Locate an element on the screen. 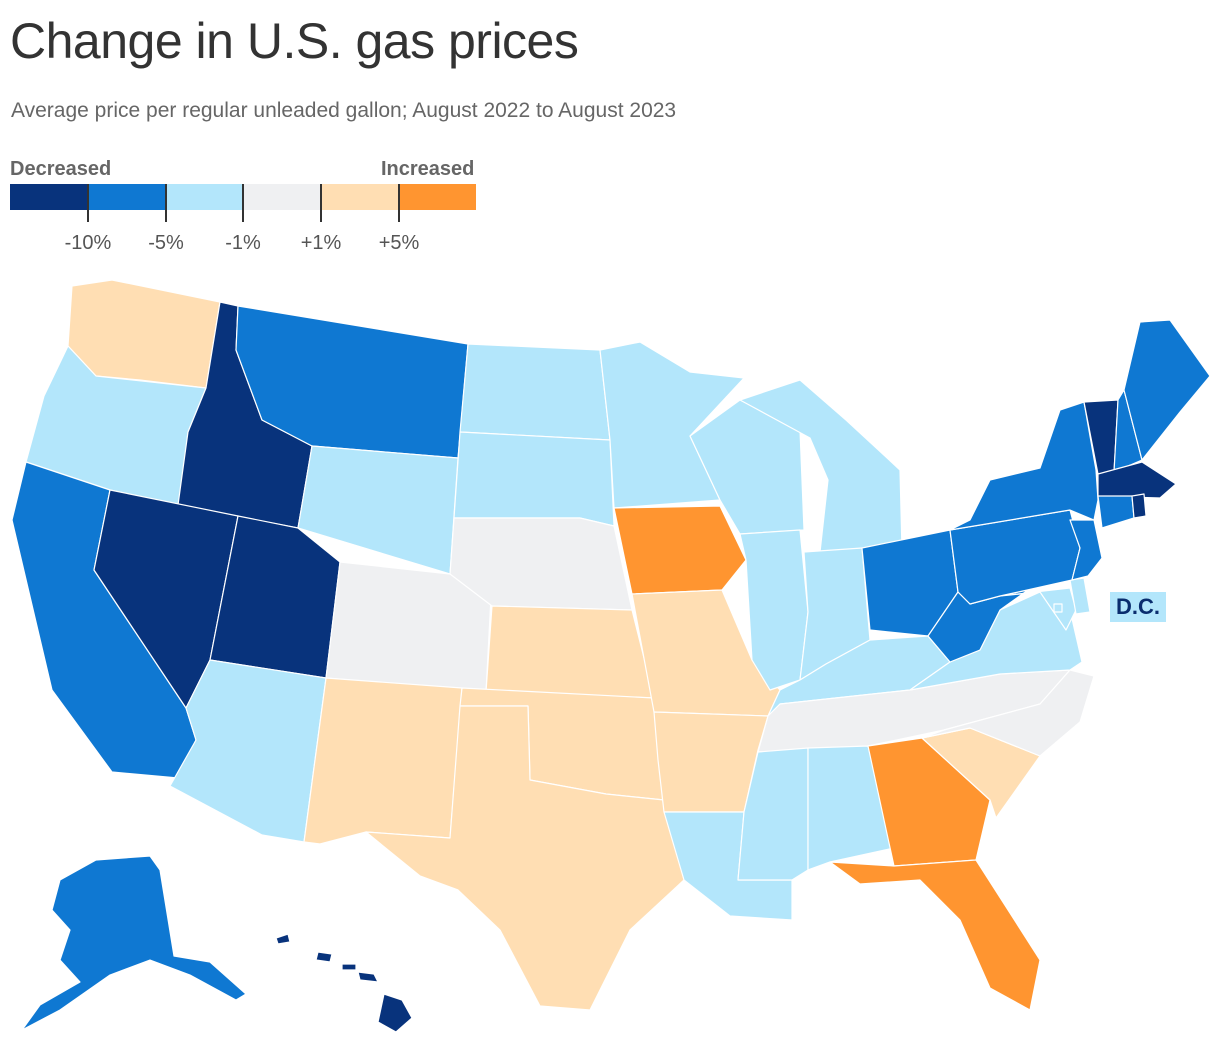  state-kansas is located at coordinates (570, 652).